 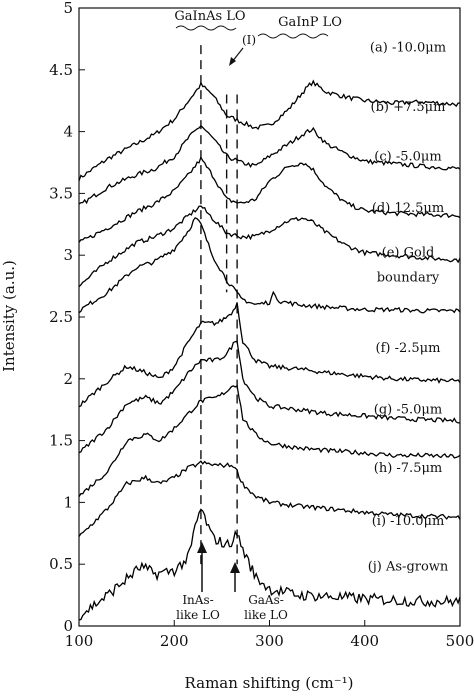 I want to click on spectrum-label: (g) -5.0μm, so click(x=408, y=410).